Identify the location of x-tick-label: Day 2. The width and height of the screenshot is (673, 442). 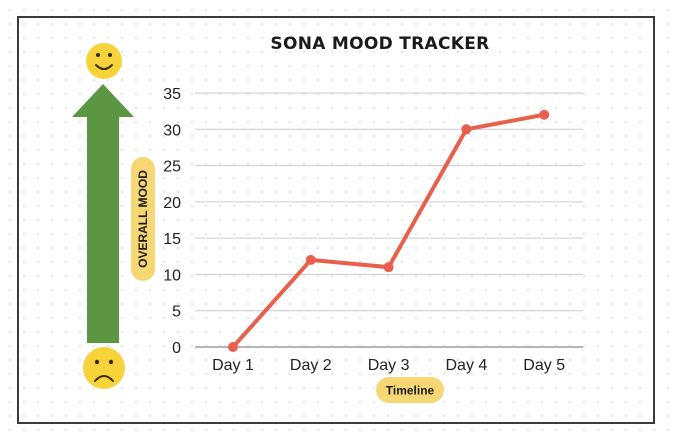
(311, 365).